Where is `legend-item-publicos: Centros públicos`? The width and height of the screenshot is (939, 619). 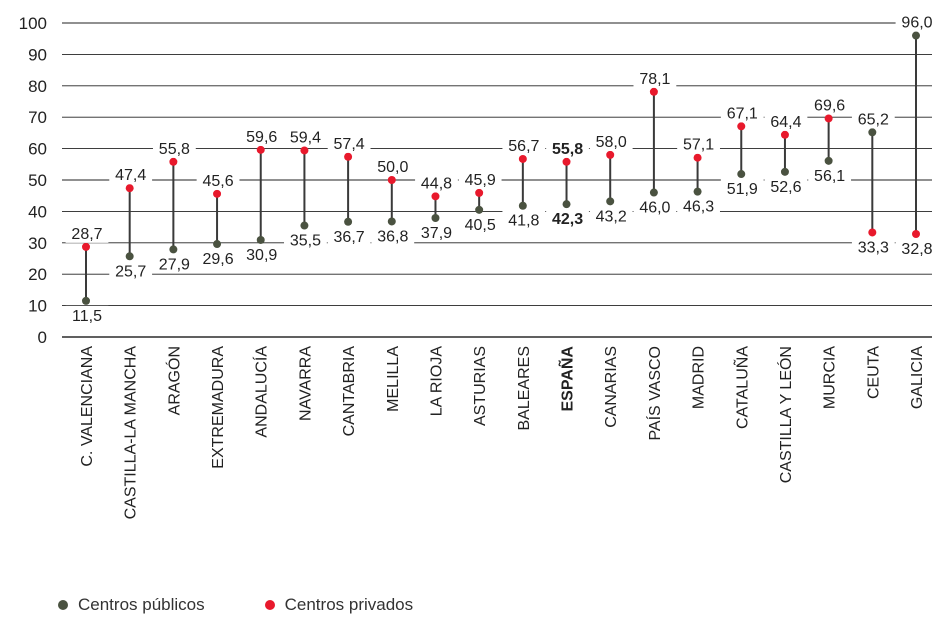
legend-item-publicos: Centros públicos is located at coordinates (131, 605).